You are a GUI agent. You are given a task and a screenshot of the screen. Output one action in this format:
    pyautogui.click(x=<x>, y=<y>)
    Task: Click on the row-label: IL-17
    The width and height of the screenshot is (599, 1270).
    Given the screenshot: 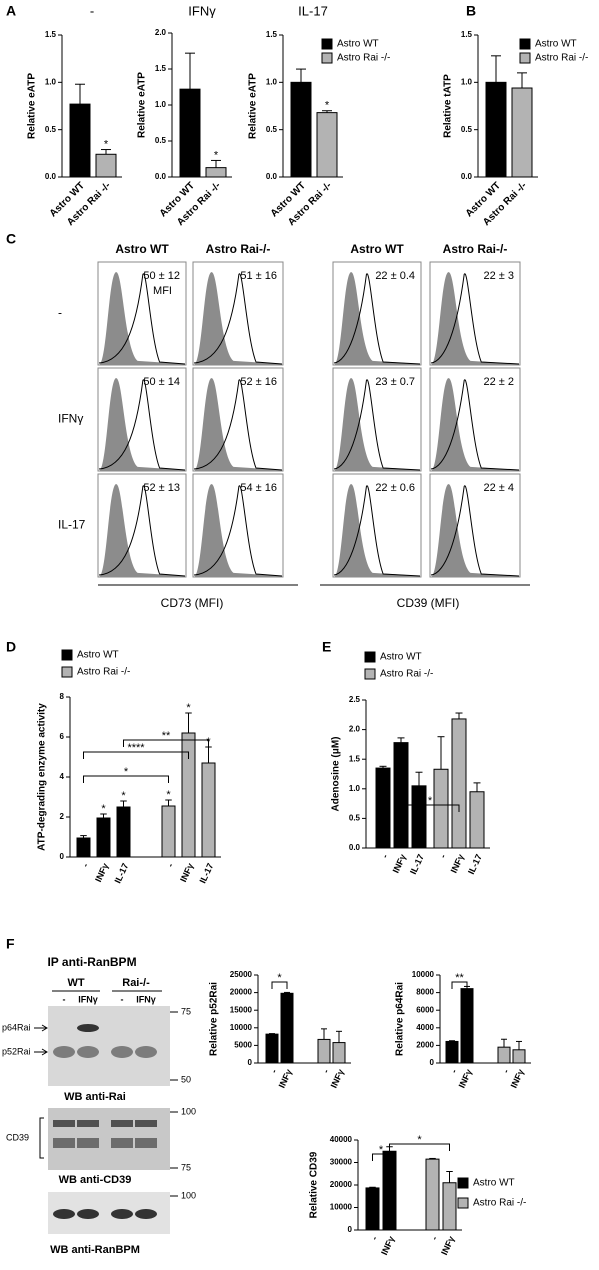 What is the action you would take?
    pyautogui.click(x=72, y=525)
    